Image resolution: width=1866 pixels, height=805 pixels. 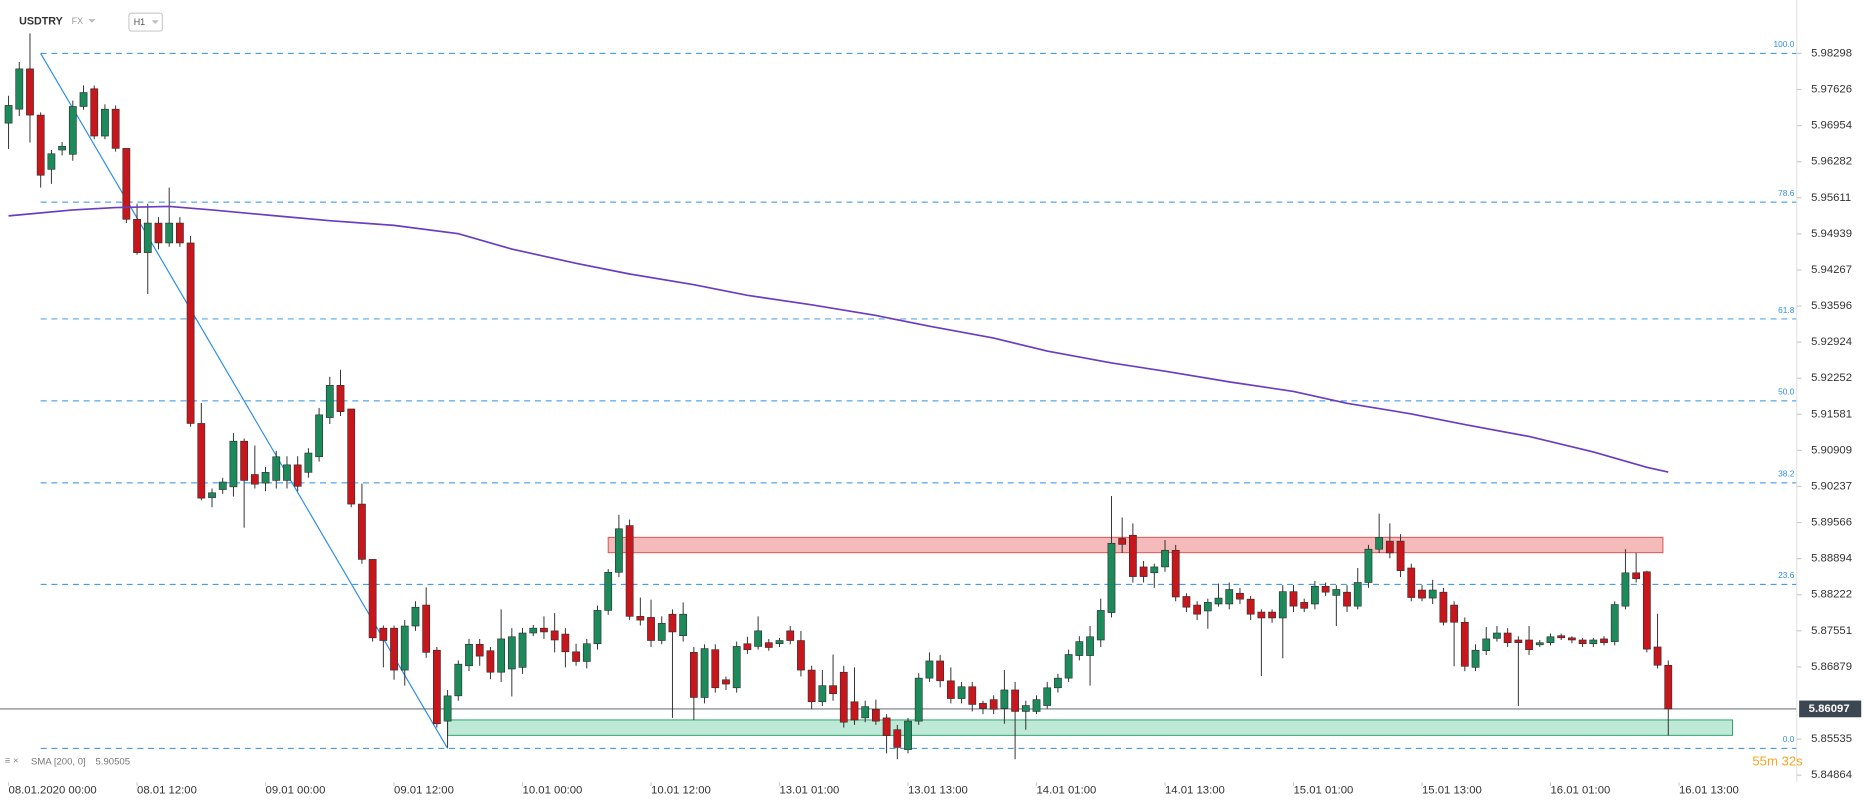 I want to click on fib-label: 0.0, so click(x=1789, y=739).